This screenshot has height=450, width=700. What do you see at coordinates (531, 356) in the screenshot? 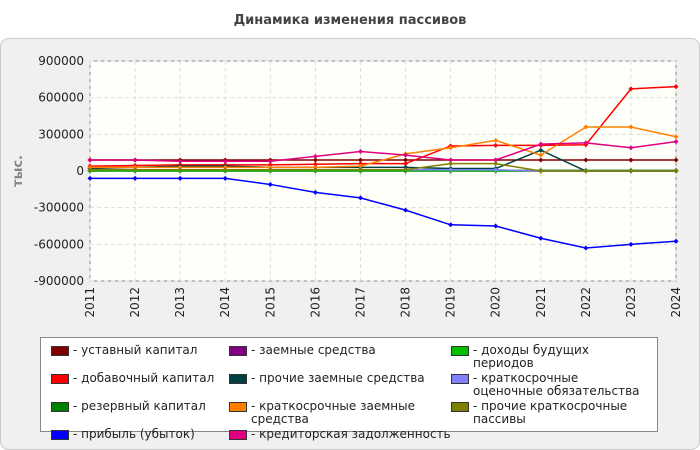
I see `legend-label: - доходы будущих периодов` at bounding box center [531, 356].